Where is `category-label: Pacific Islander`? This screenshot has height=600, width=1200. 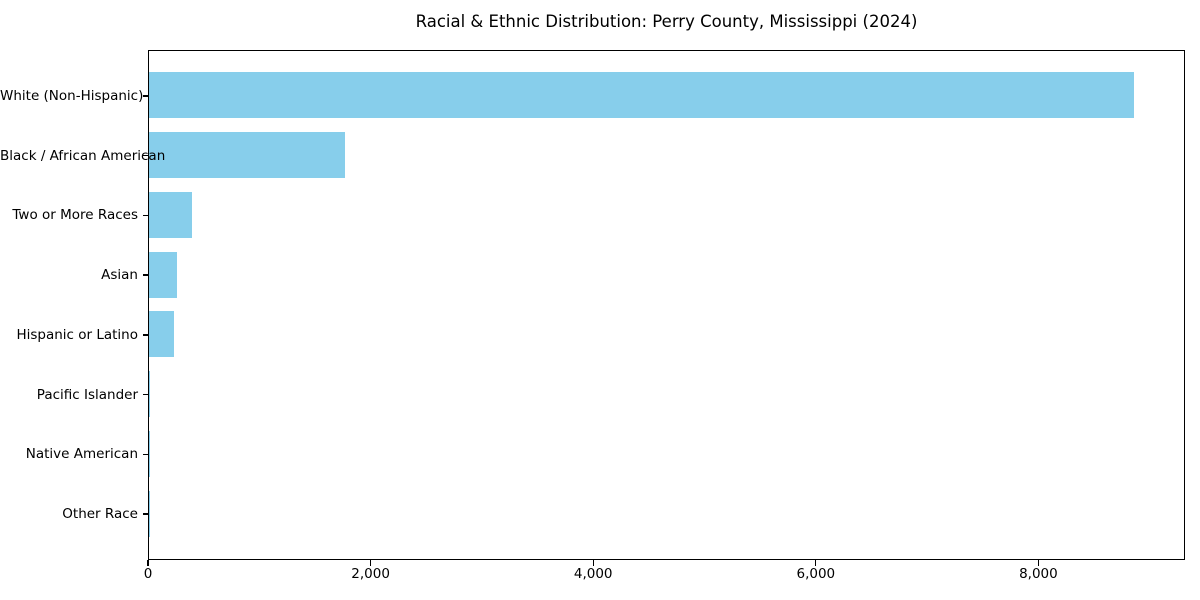 category-label: Pacific Islander is located at coordinates (87, 394).